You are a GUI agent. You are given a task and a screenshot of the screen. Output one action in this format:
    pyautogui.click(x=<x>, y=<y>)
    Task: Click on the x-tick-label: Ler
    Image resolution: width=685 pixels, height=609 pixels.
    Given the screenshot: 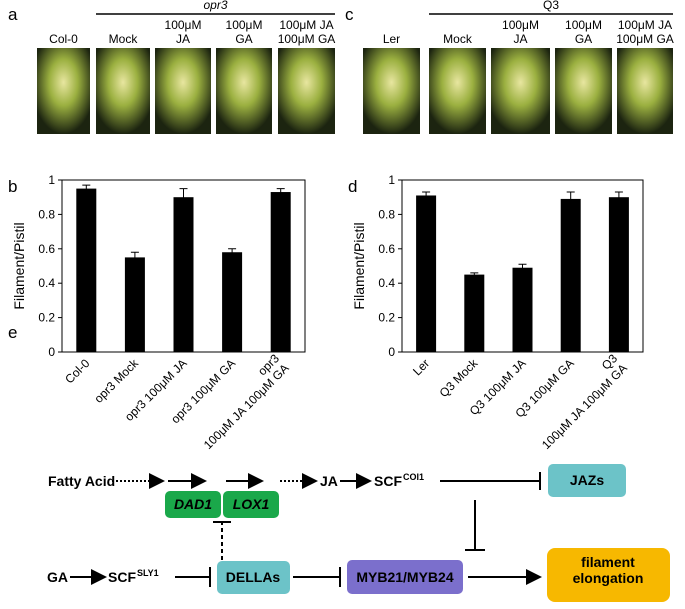 What is the action you would take?
    pyautogui.click(x=421, y=367)
    